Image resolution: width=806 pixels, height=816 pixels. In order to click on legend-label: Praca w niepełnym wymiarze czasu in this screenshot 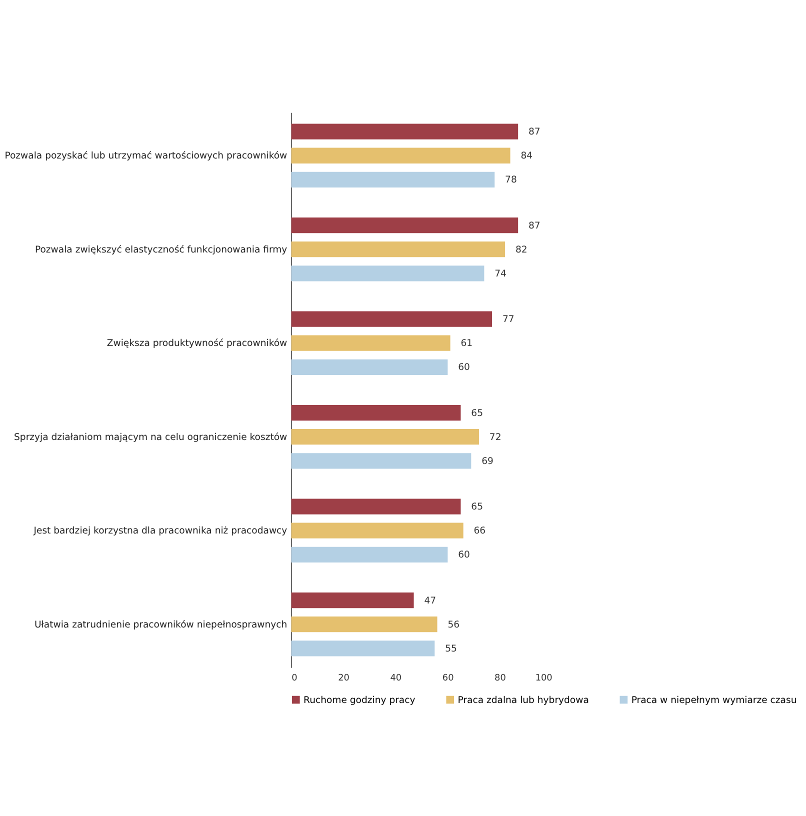, I will do `click(714, 700)`.